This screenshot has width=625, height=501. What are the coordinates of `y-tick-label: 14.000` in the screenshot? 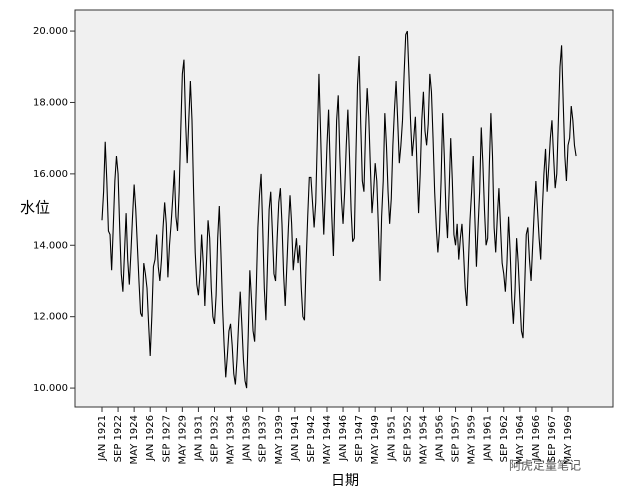 It's located at (50, 245).